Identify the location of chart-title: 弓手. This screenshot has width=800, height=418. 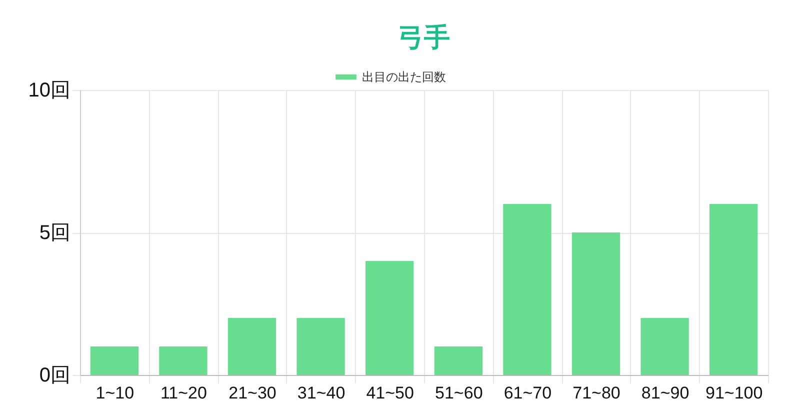
(424, 37).